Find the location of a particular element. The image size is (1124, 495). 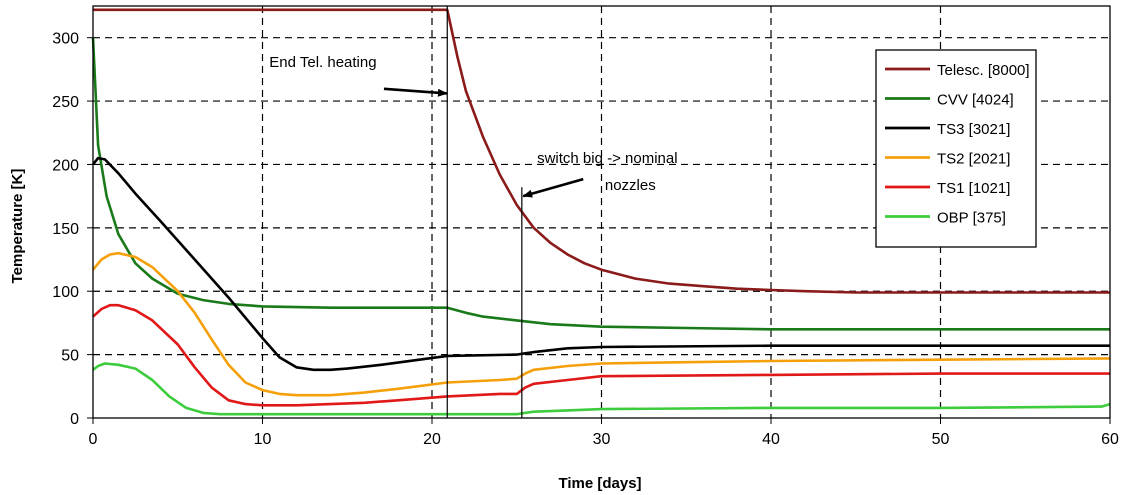

legend-box is located at coordinates (956, 148).